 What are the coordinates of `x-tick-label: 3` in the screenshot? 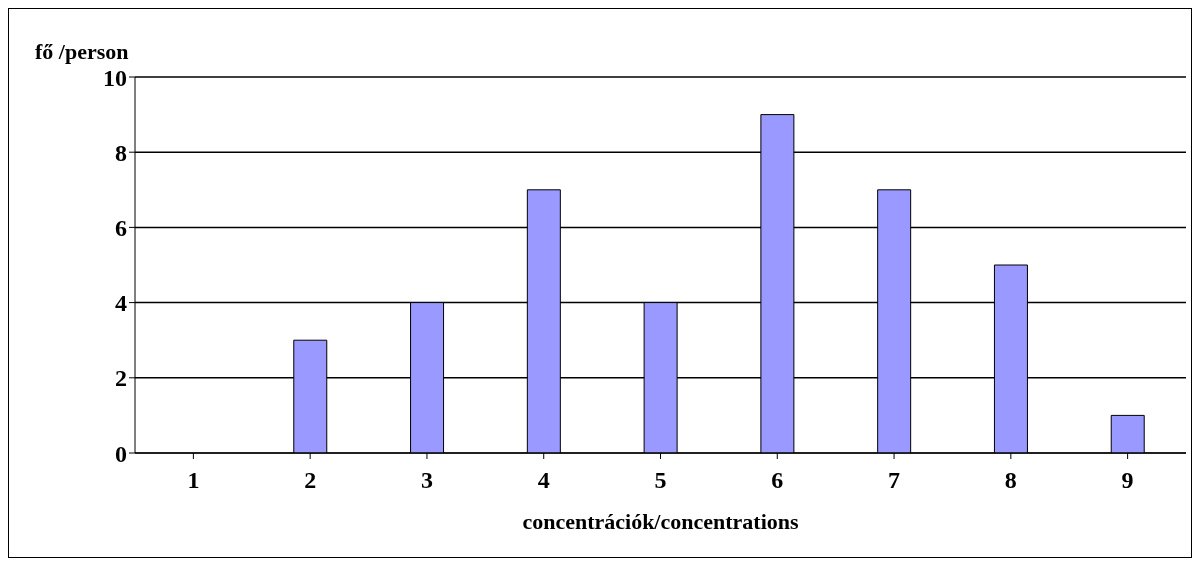 It's located at (426, 480).